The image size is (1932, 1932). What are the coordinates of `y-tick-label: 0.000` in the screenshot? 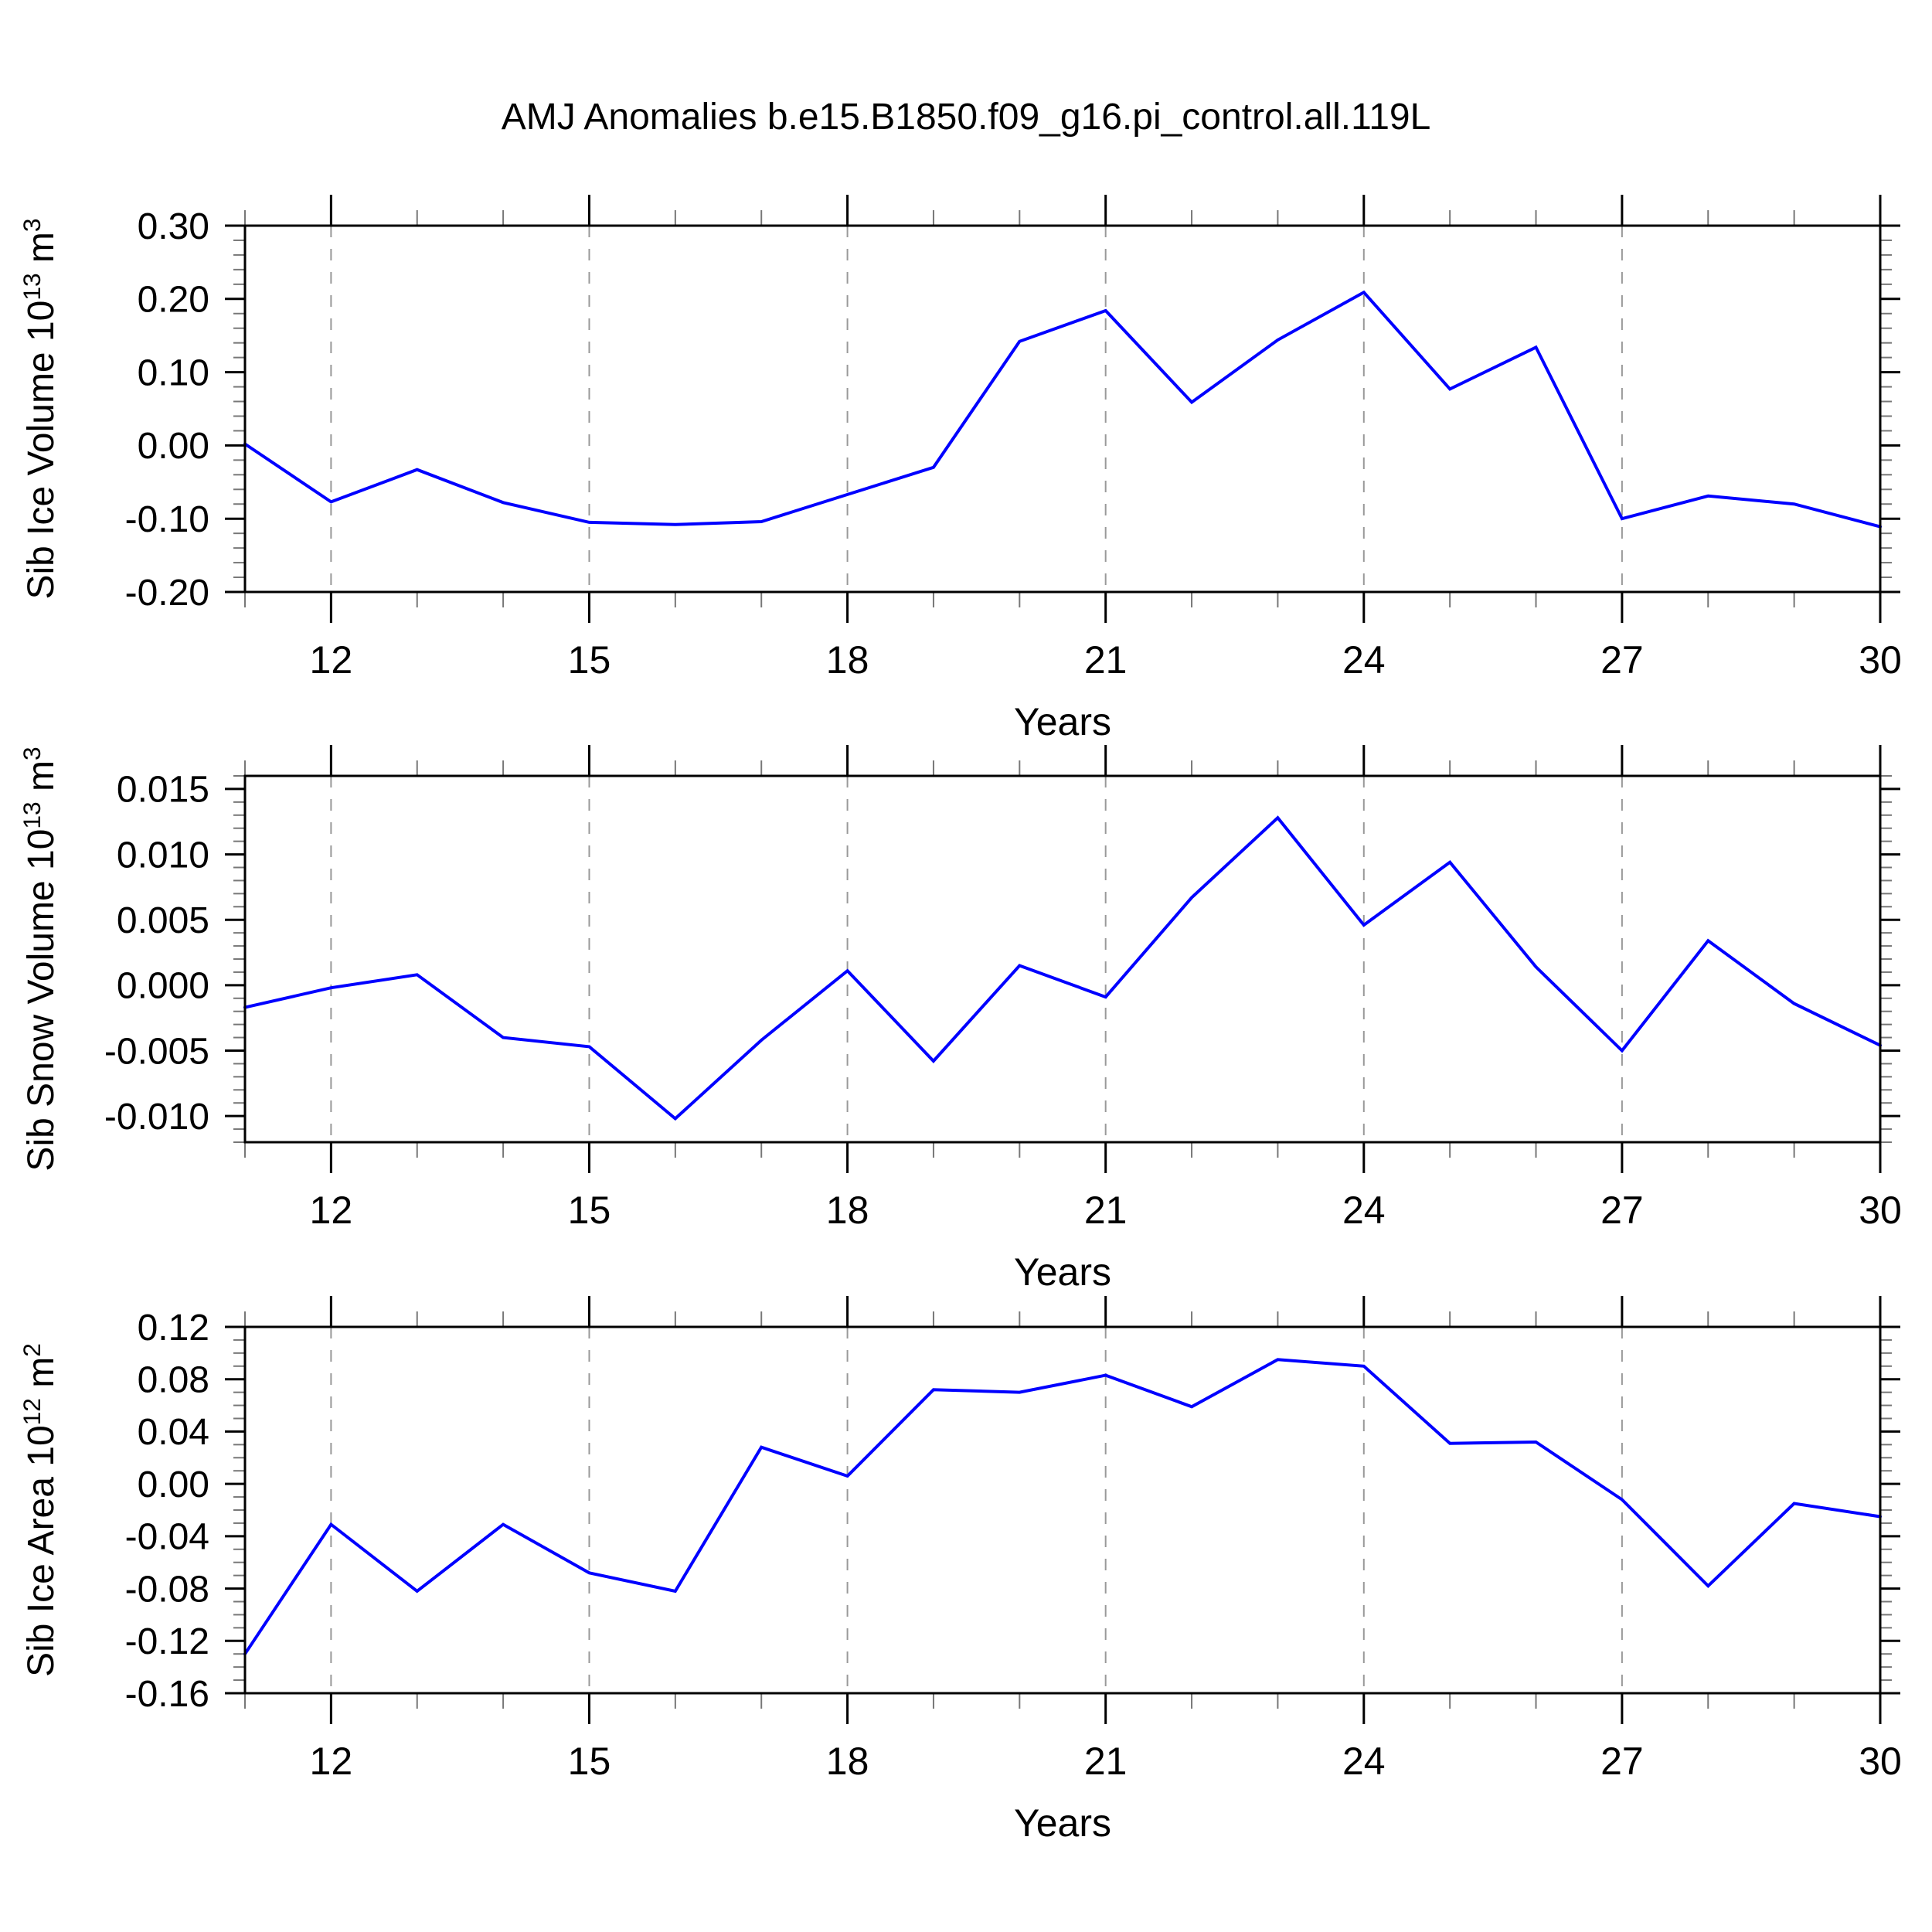 It's located at (163, 986).